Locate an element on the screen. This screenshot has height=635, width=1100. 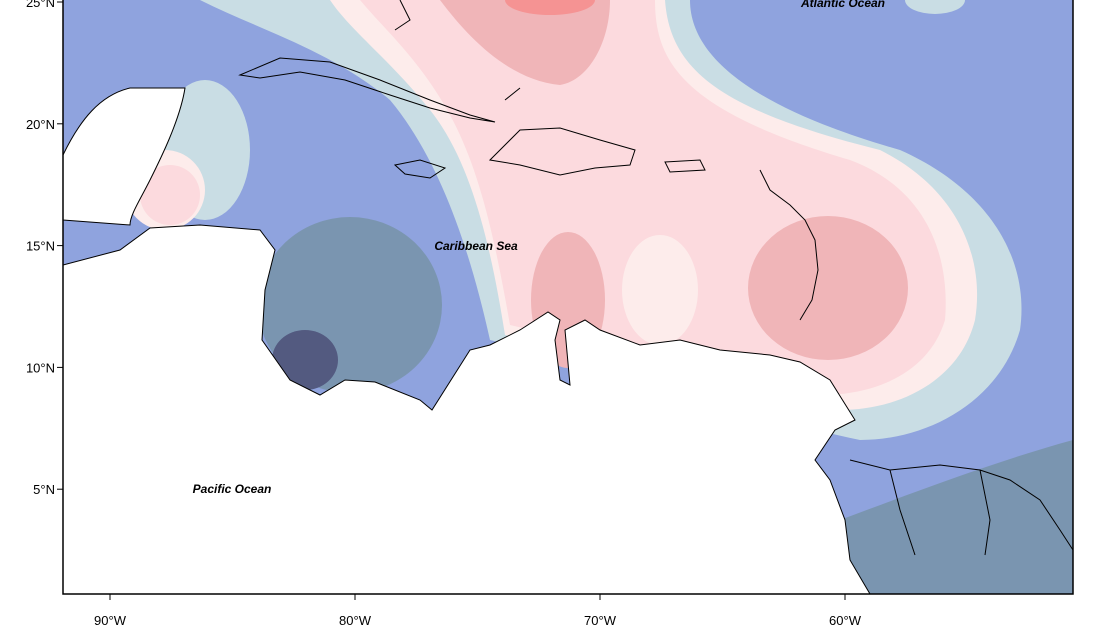
contour-pale-pink is located at coordinates (660, 290).